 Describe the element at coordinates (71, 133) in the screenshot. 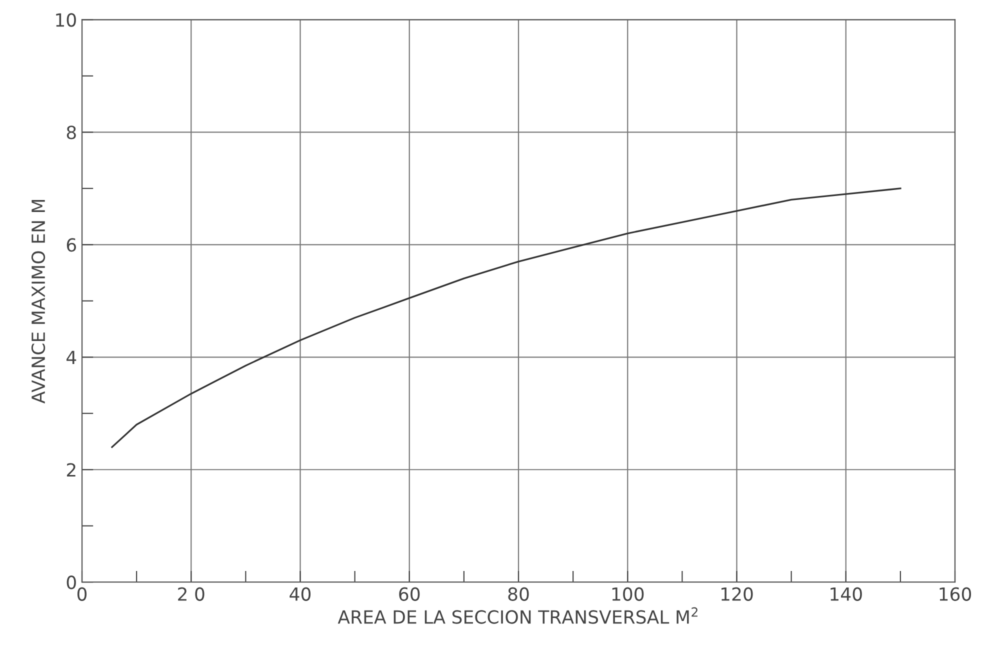

I see `y-tick-label: 8` at that location.